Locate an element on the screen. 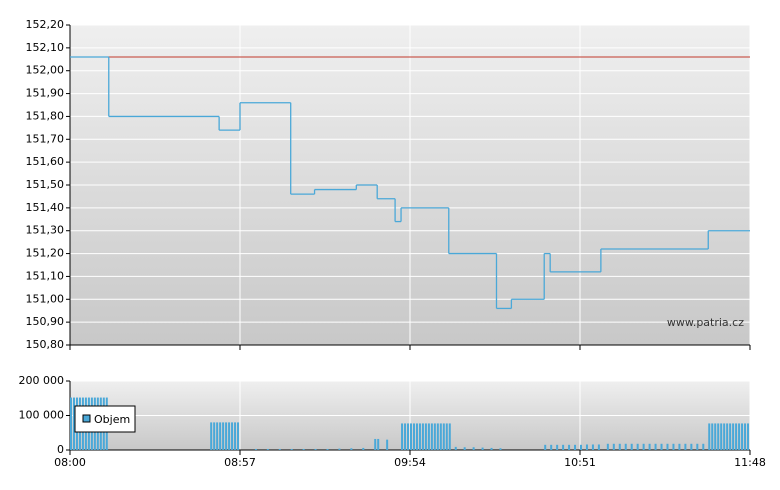 The width and height of the screenshot is (780, 490). y-tick-label: 151,90 is located at coordinates (45, 93).